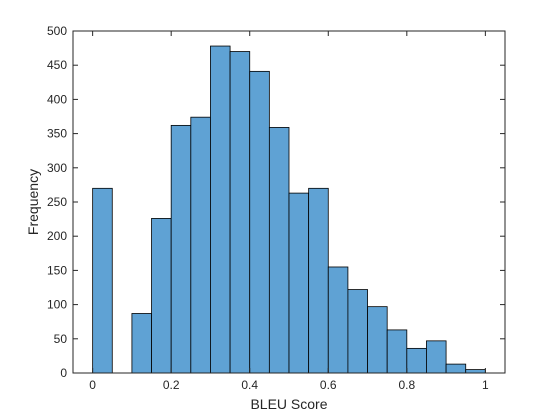 This screenshot has height=420, width=560. Describe the element at coordinates (57, 202) in the screenshot. I see `y-tick-label: 250` at that location.